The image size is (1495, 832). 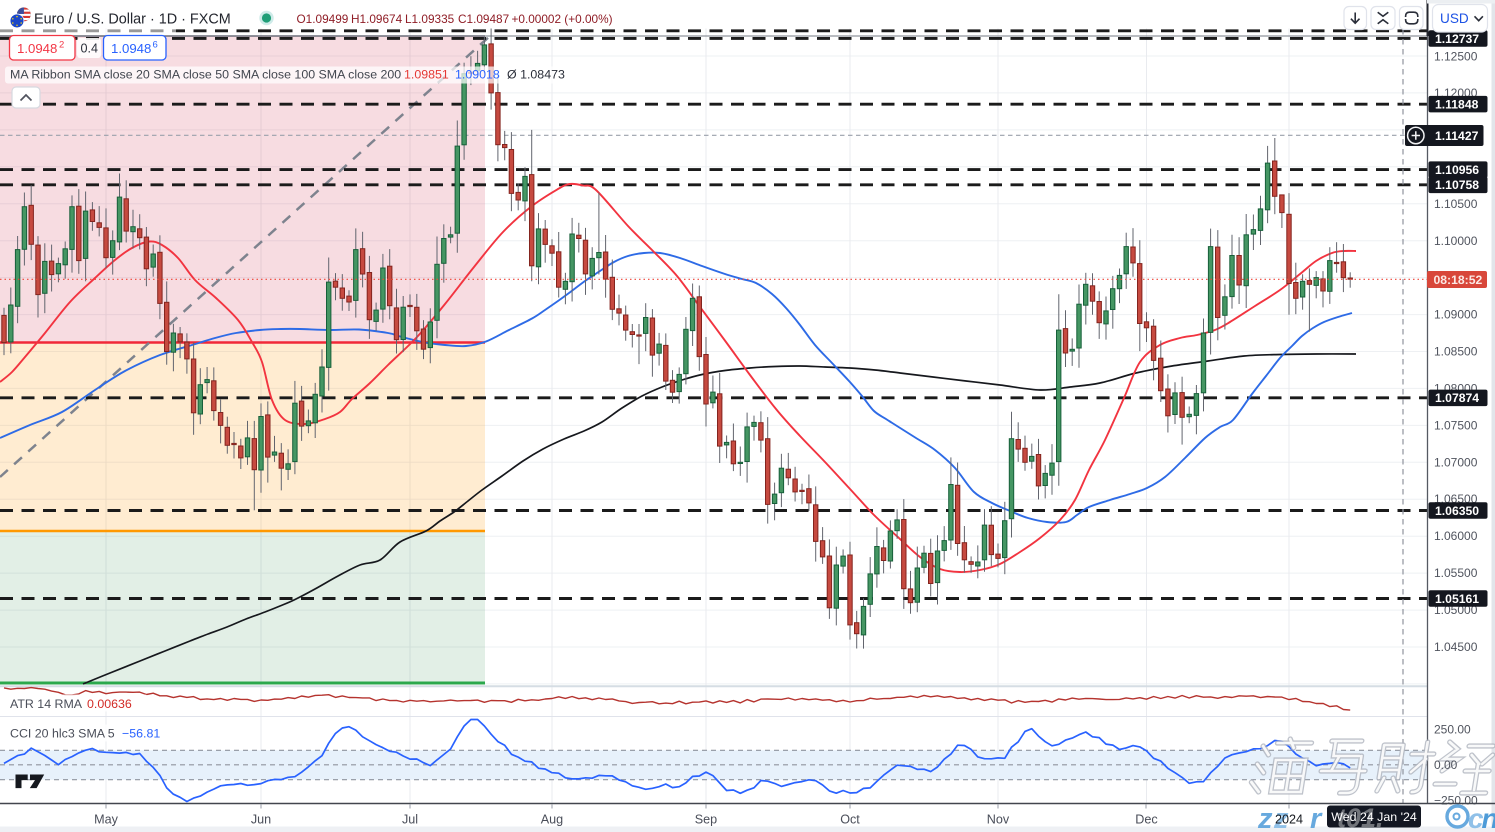 I want to click on svg-text: 1.07874, so click(x=1457, y=398).